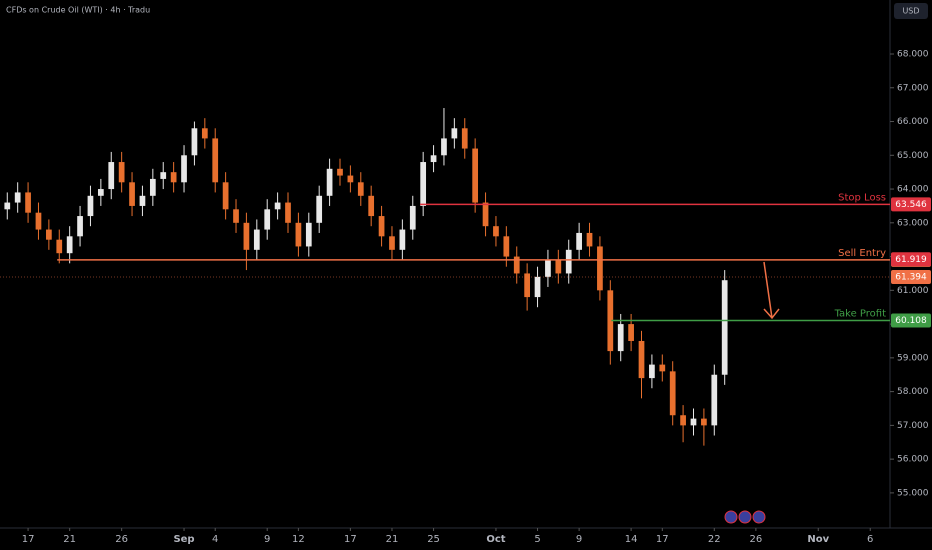 The height and width of the screenshot is (550, 932). I want to click on x-tick-label: 25, so click(433, 539).